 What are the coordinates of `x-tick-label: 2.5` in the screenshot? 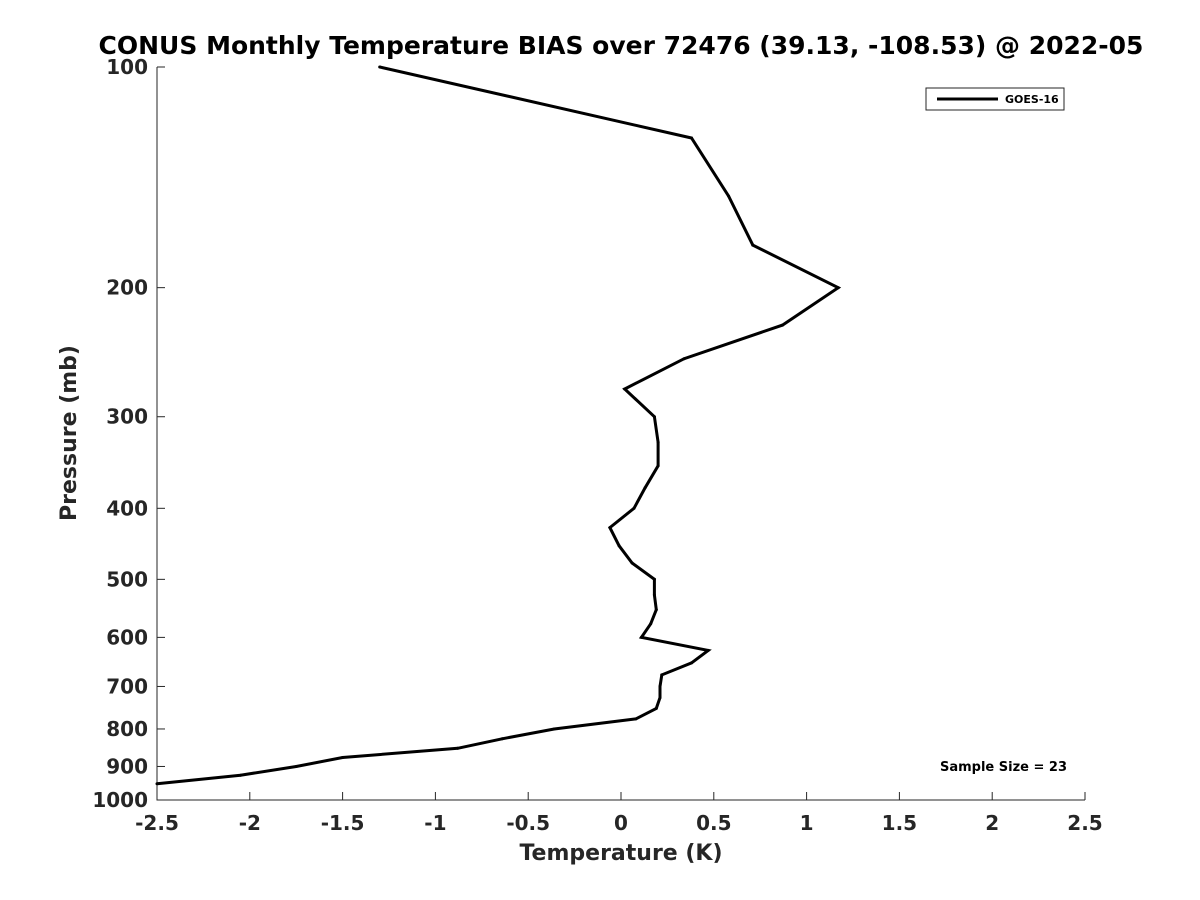 It's located at (1084, 823).